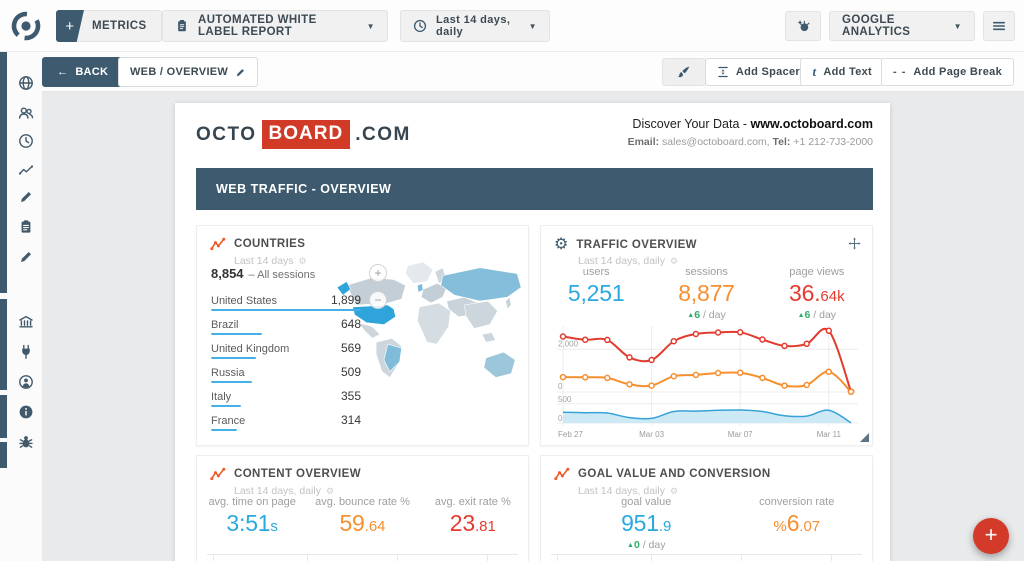  What do you see at coordinates (674, 474) in the screenshot?
I see `panel-title: GOAL VALUE AND CONVERSION` at bounding box center [674, 474].